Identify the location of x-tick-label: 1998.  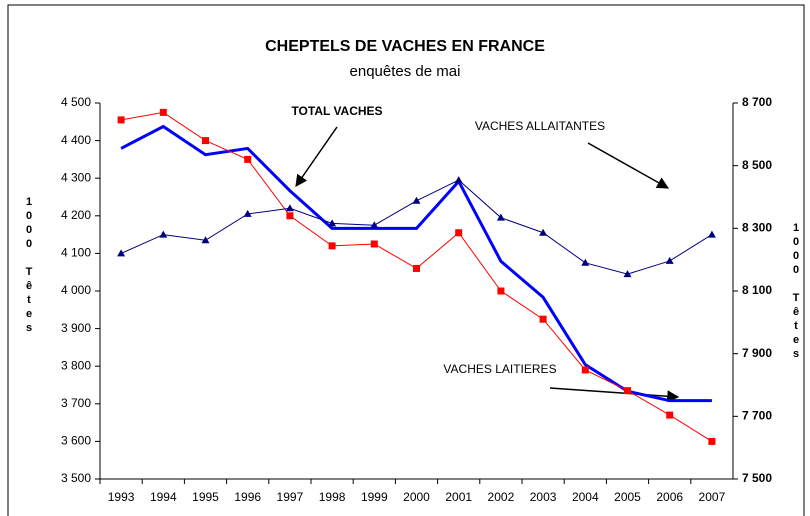
(332, 497).